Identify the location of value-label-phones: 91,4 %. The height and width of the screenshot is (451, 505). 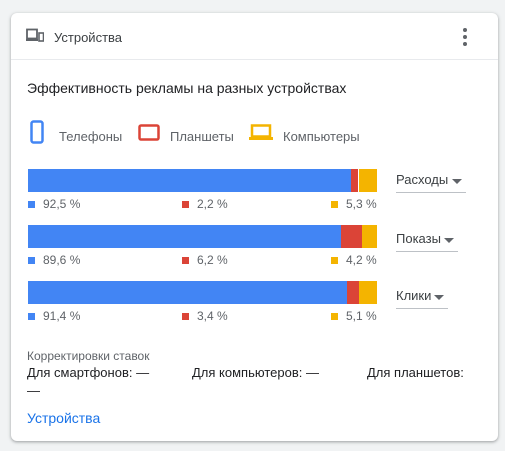
(54, 316).